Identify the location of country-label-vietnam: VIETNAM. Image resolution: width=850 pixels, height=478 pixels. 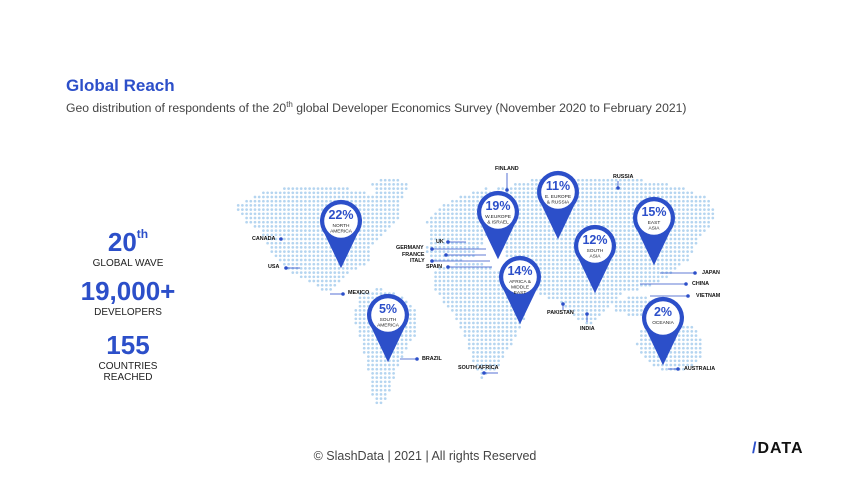
(708, 296).